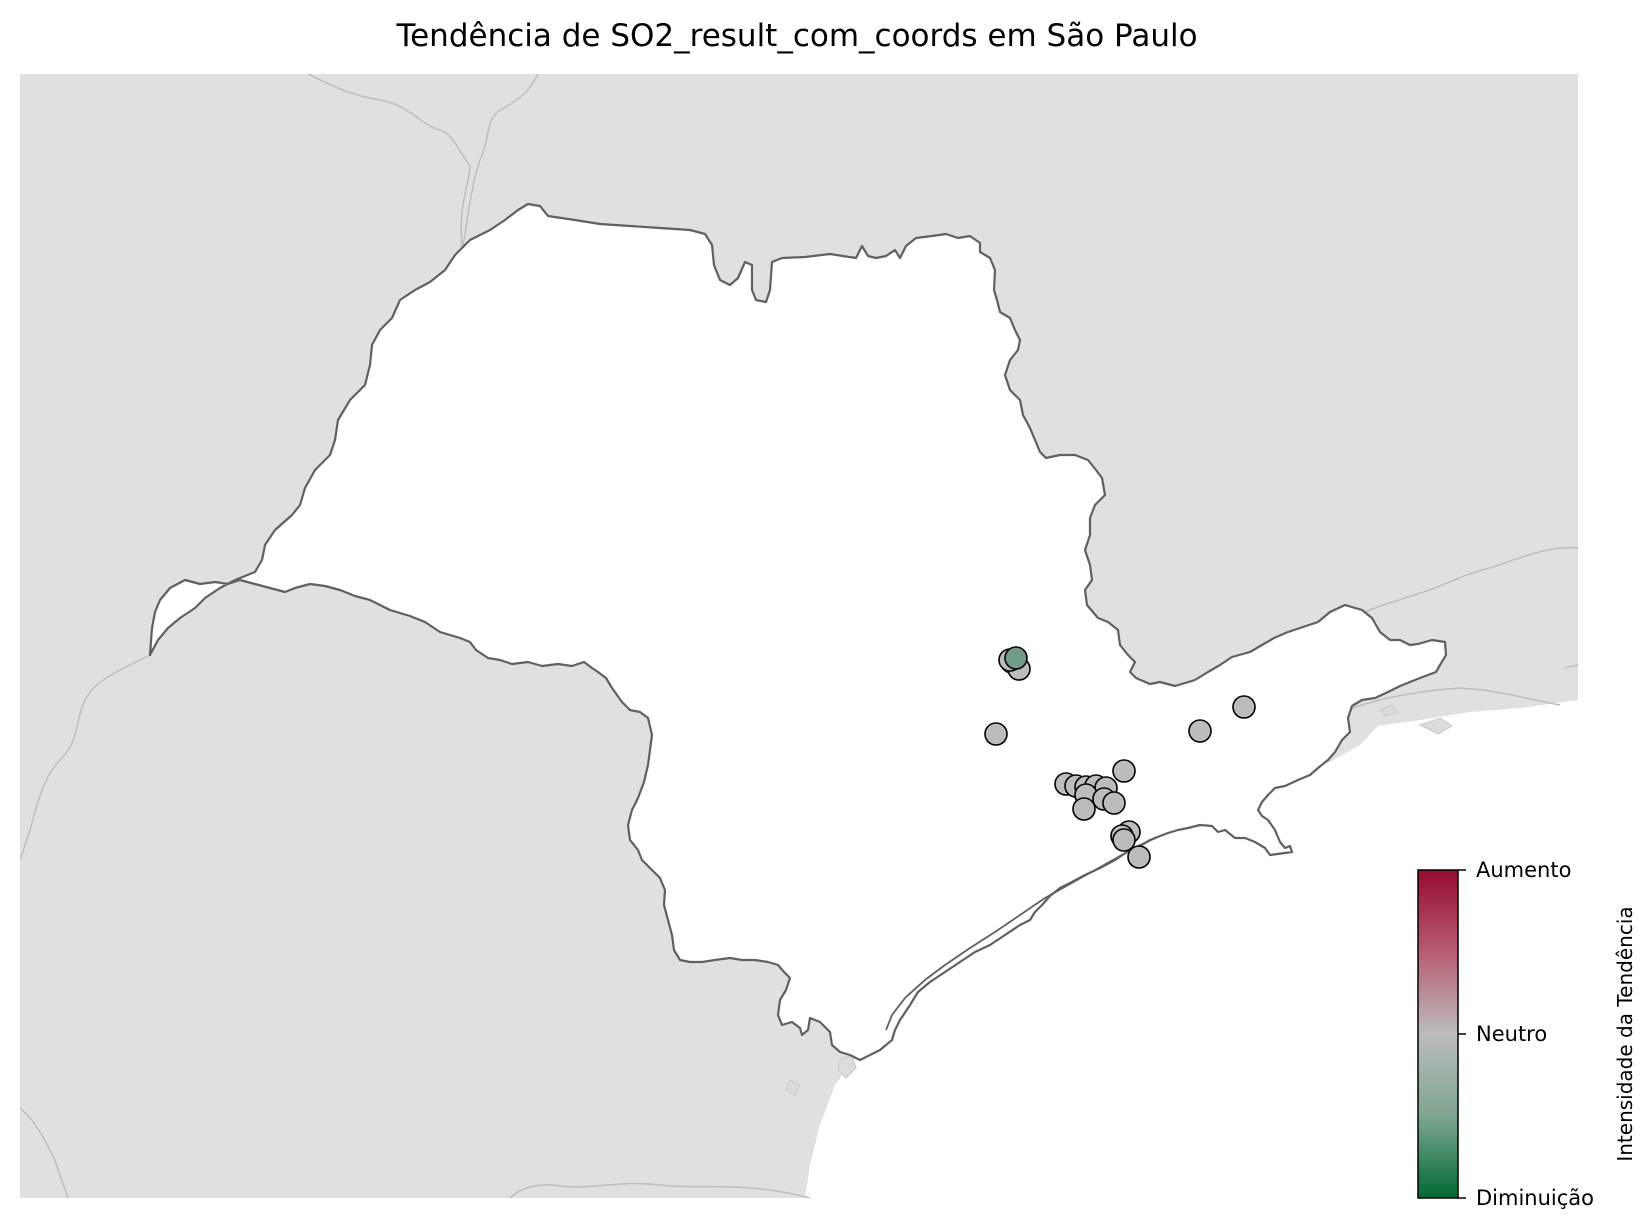  What do you see at coordinates (1511, 1034) in the screenshot?
I see `colorbar-label-neutro: Neutro` at bounding box center [1511, 1034].